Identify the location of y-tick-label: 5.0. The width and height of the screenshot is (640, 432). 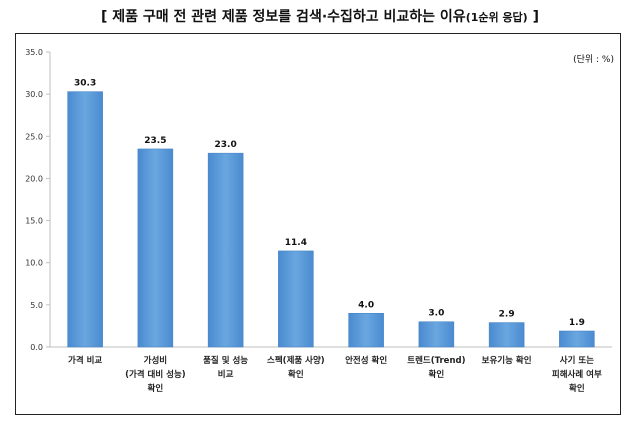
(36, 305).